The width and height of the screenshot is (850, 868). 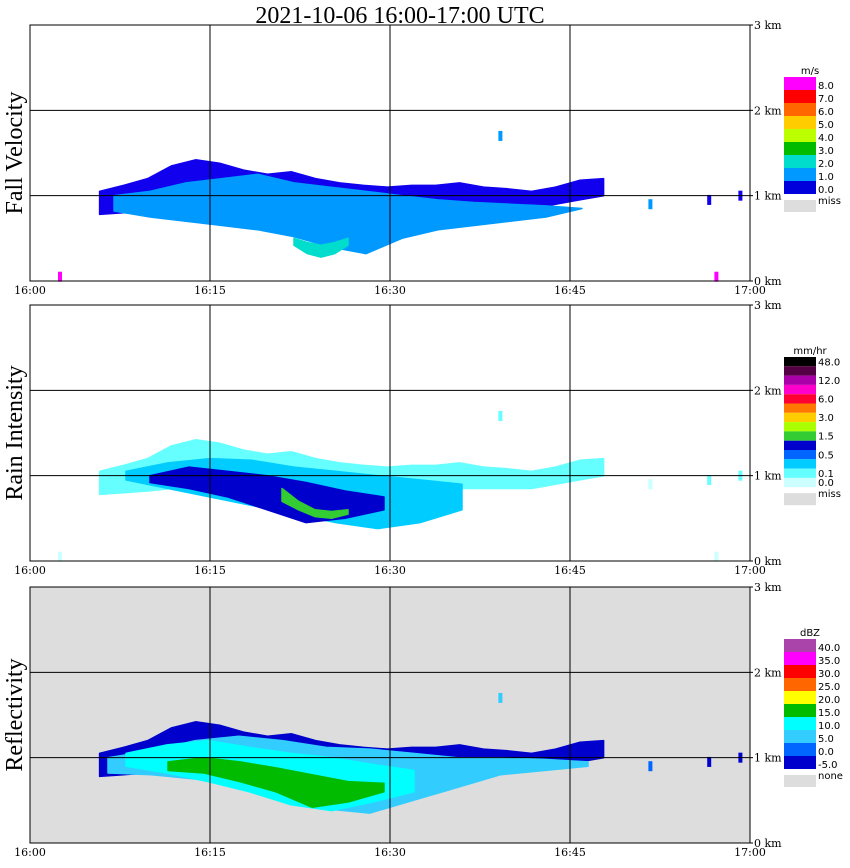 What do you see at coordinates (829, 713) in the screenshot?
I see `legend-label: 15.0` at bounding box center [829, 713].